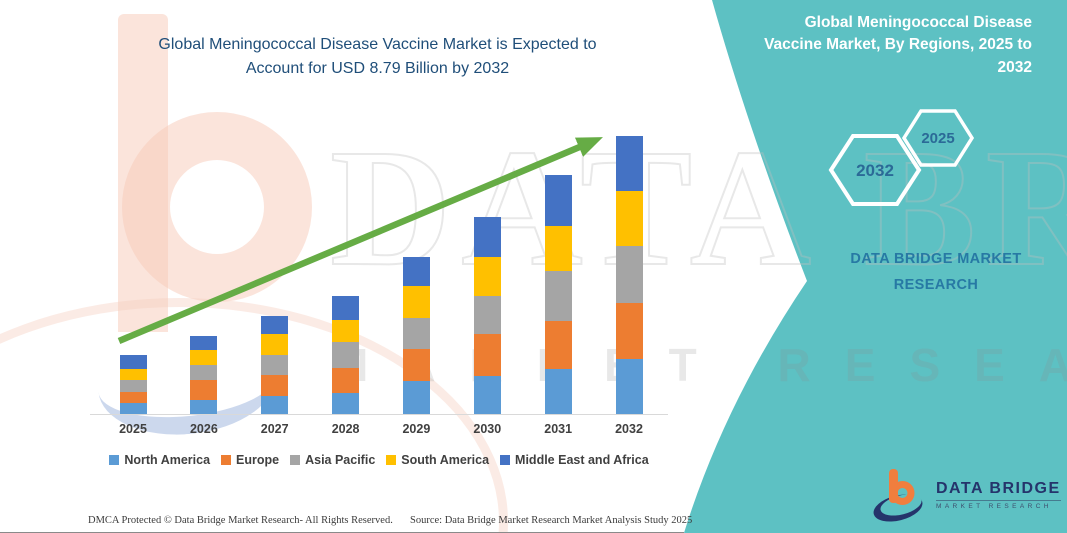 This screenshot has height=533, width=1067. I want to click on x-axis-label-2028: 2028, so click(345, 429).